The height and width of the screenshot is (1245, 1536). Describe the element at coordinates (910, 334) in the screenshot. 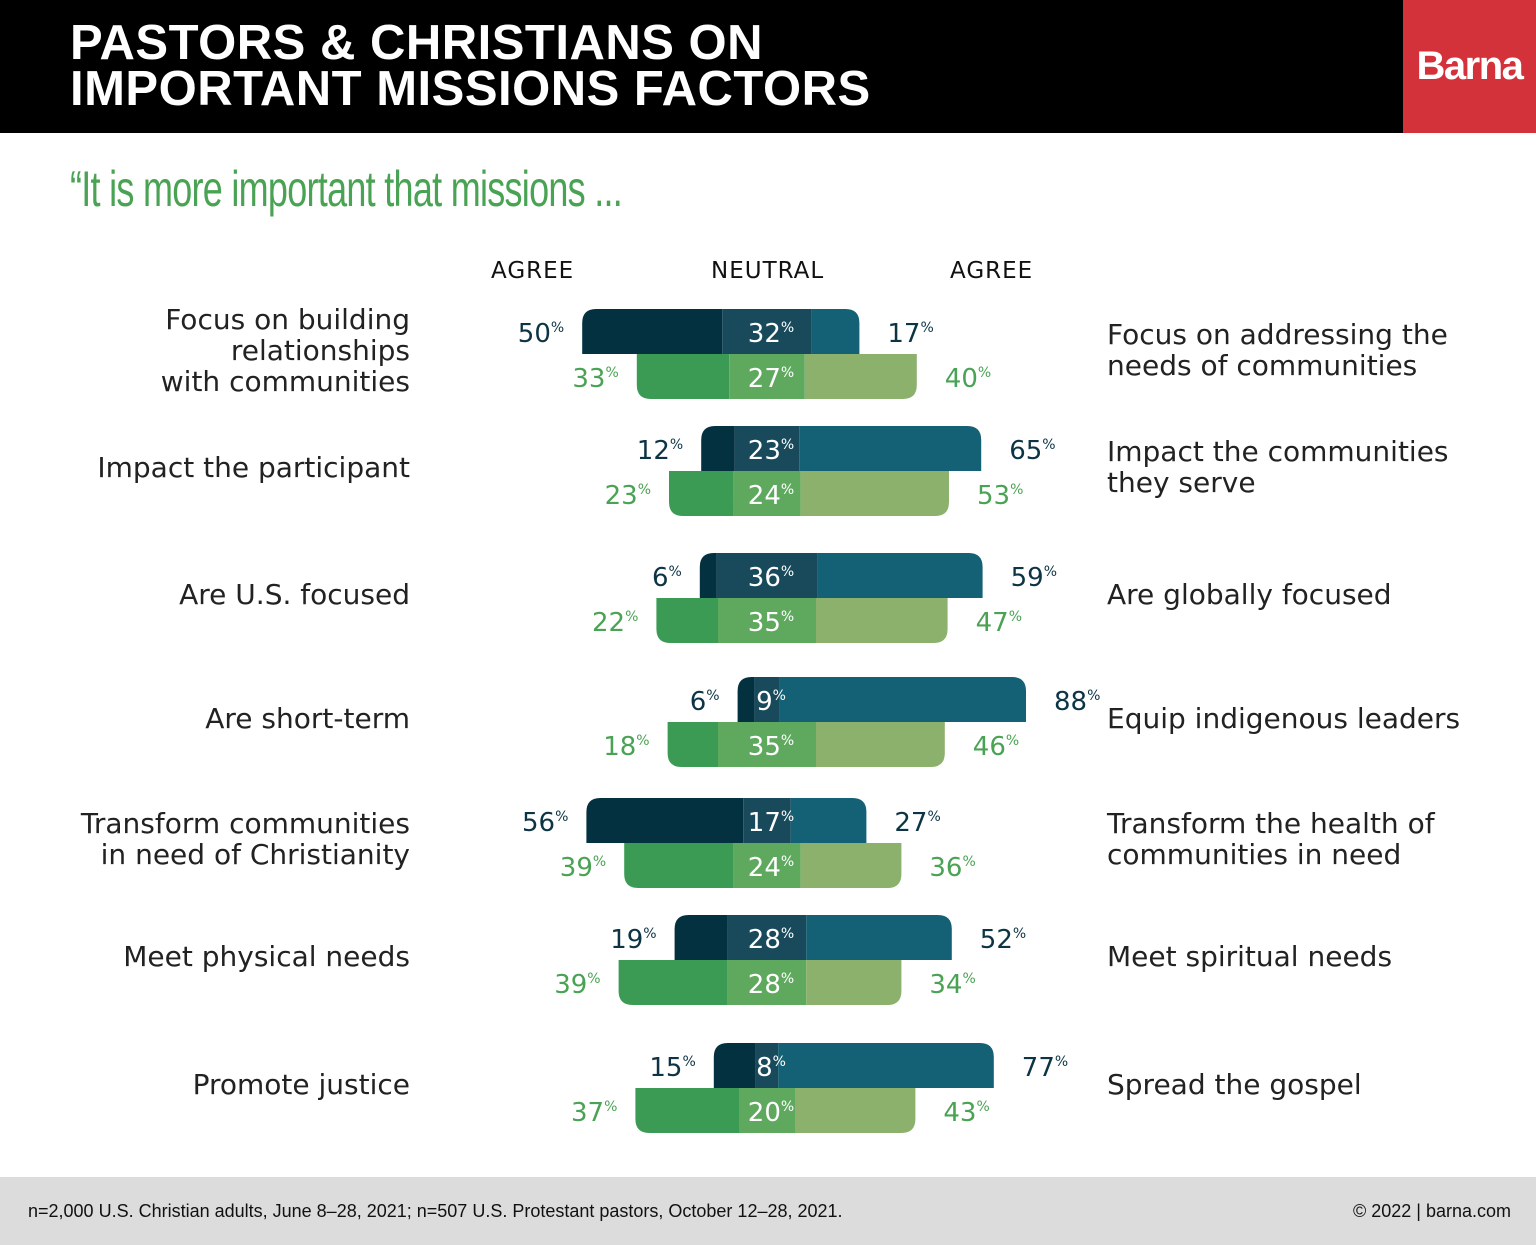

I see `label-dark-agree-right: 17%` at that location.